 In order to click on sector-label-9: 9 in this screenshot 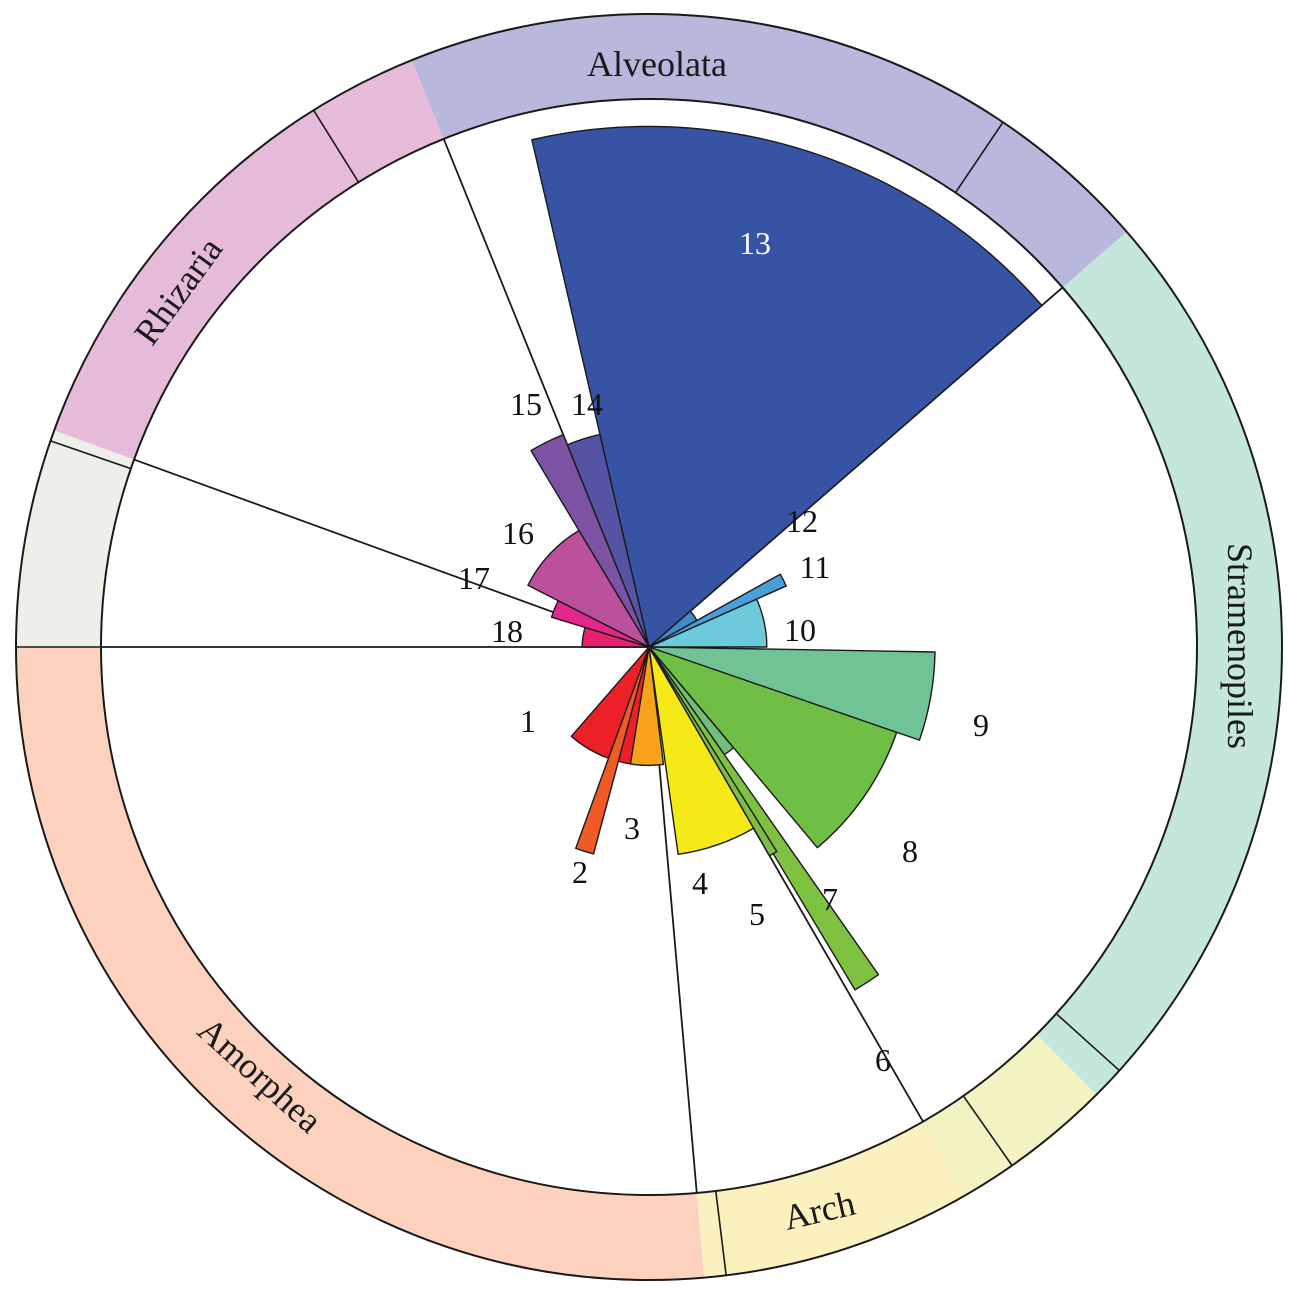, I will do `click(981, 725)`.